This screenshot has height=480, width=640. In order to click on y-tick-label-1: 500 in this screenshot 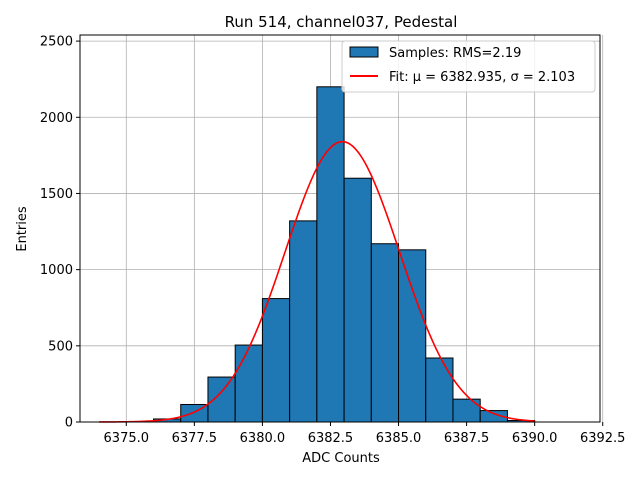, I will do `click(60, 346)`.